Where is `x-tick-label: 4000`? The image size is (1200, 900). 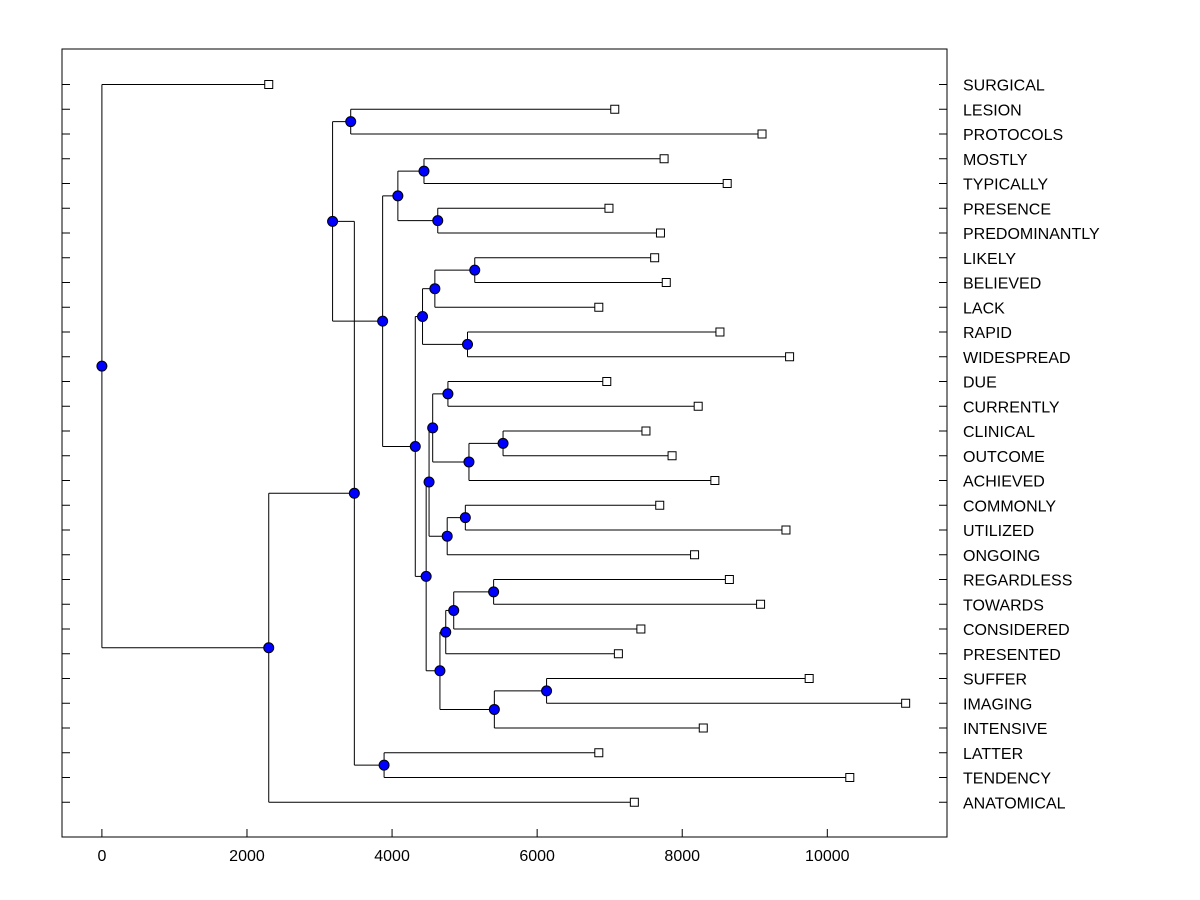
x-tick-label: 4000 is located at coordinates (392, 856).